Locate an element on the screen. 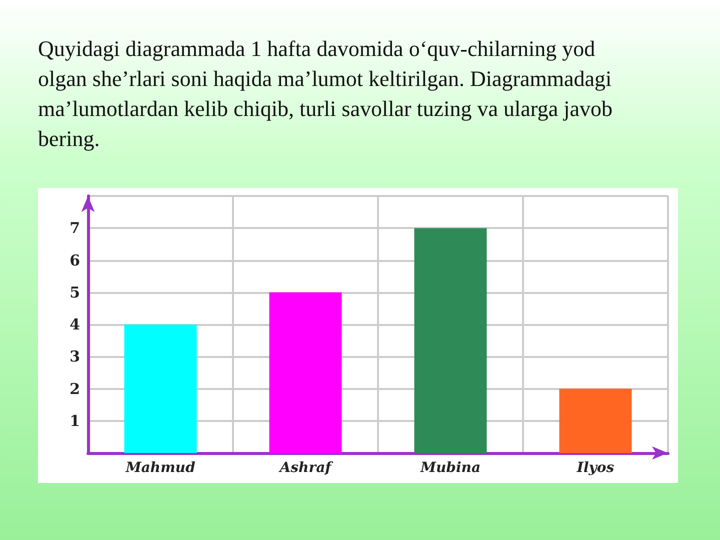 The image size is (720, 540). y-tick-label: 2 is located at coordinates (75, 389).